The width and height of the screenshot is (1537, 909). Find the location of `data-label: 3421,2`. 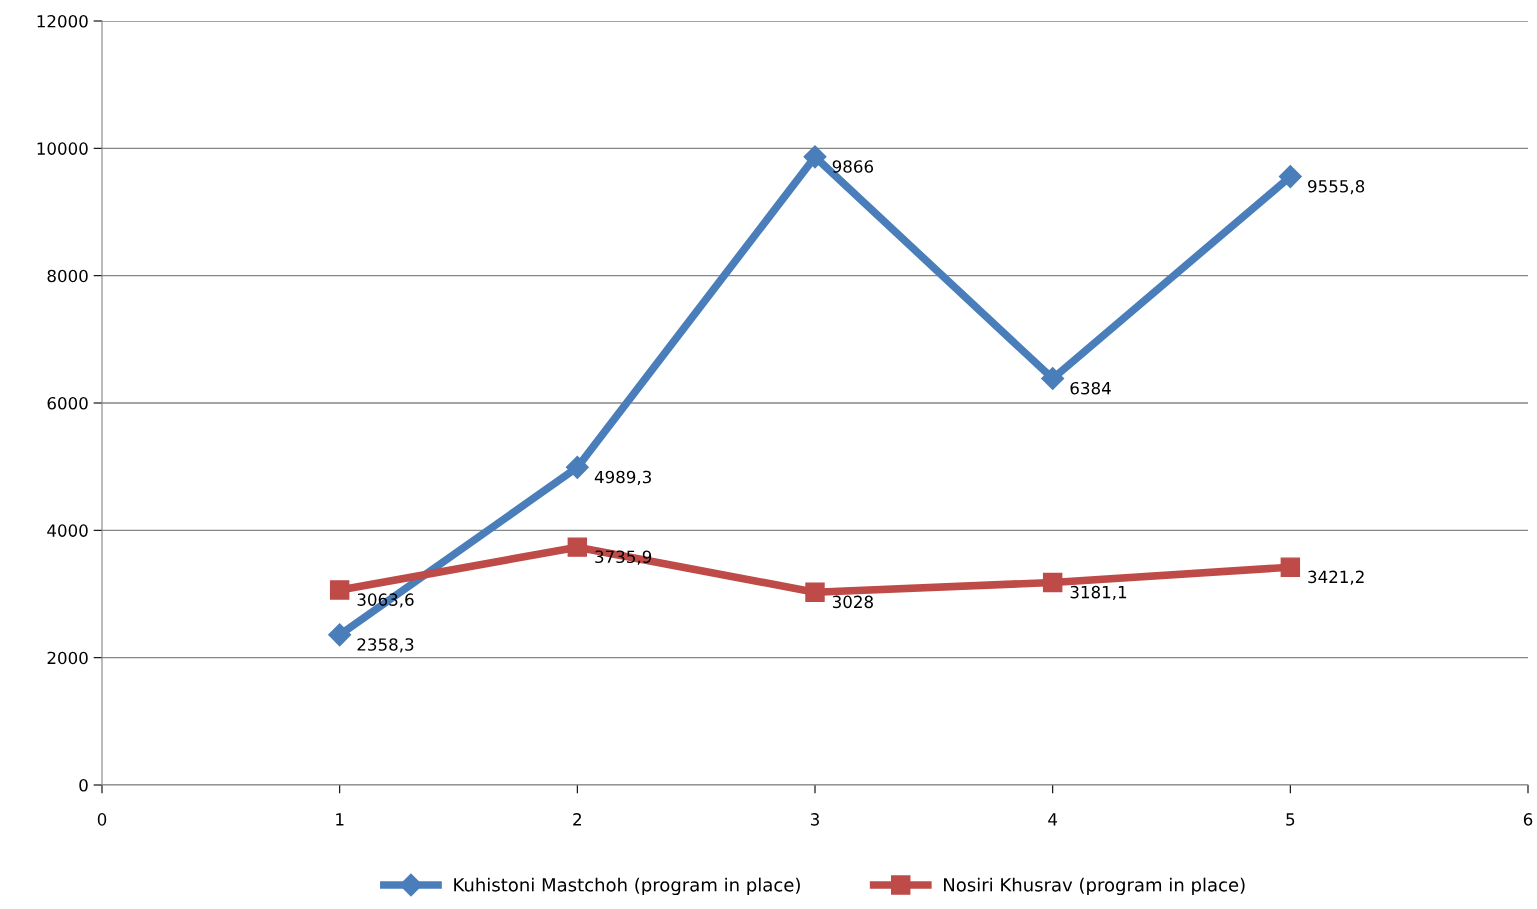

data-label: 3421,2 is located at coordinates (1336, 577).